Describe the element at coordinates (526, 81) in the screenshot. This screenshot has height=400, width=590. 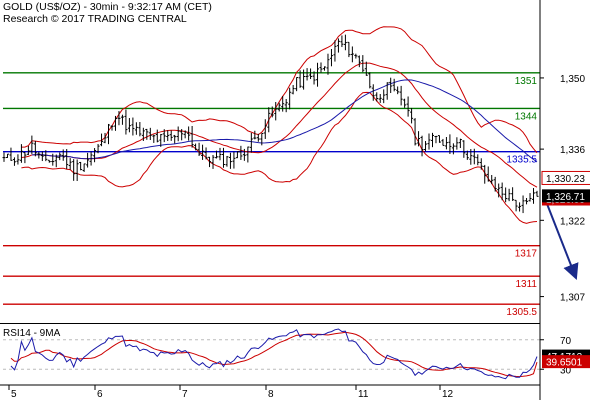
I see `level-label-1351: 1351` at that location.